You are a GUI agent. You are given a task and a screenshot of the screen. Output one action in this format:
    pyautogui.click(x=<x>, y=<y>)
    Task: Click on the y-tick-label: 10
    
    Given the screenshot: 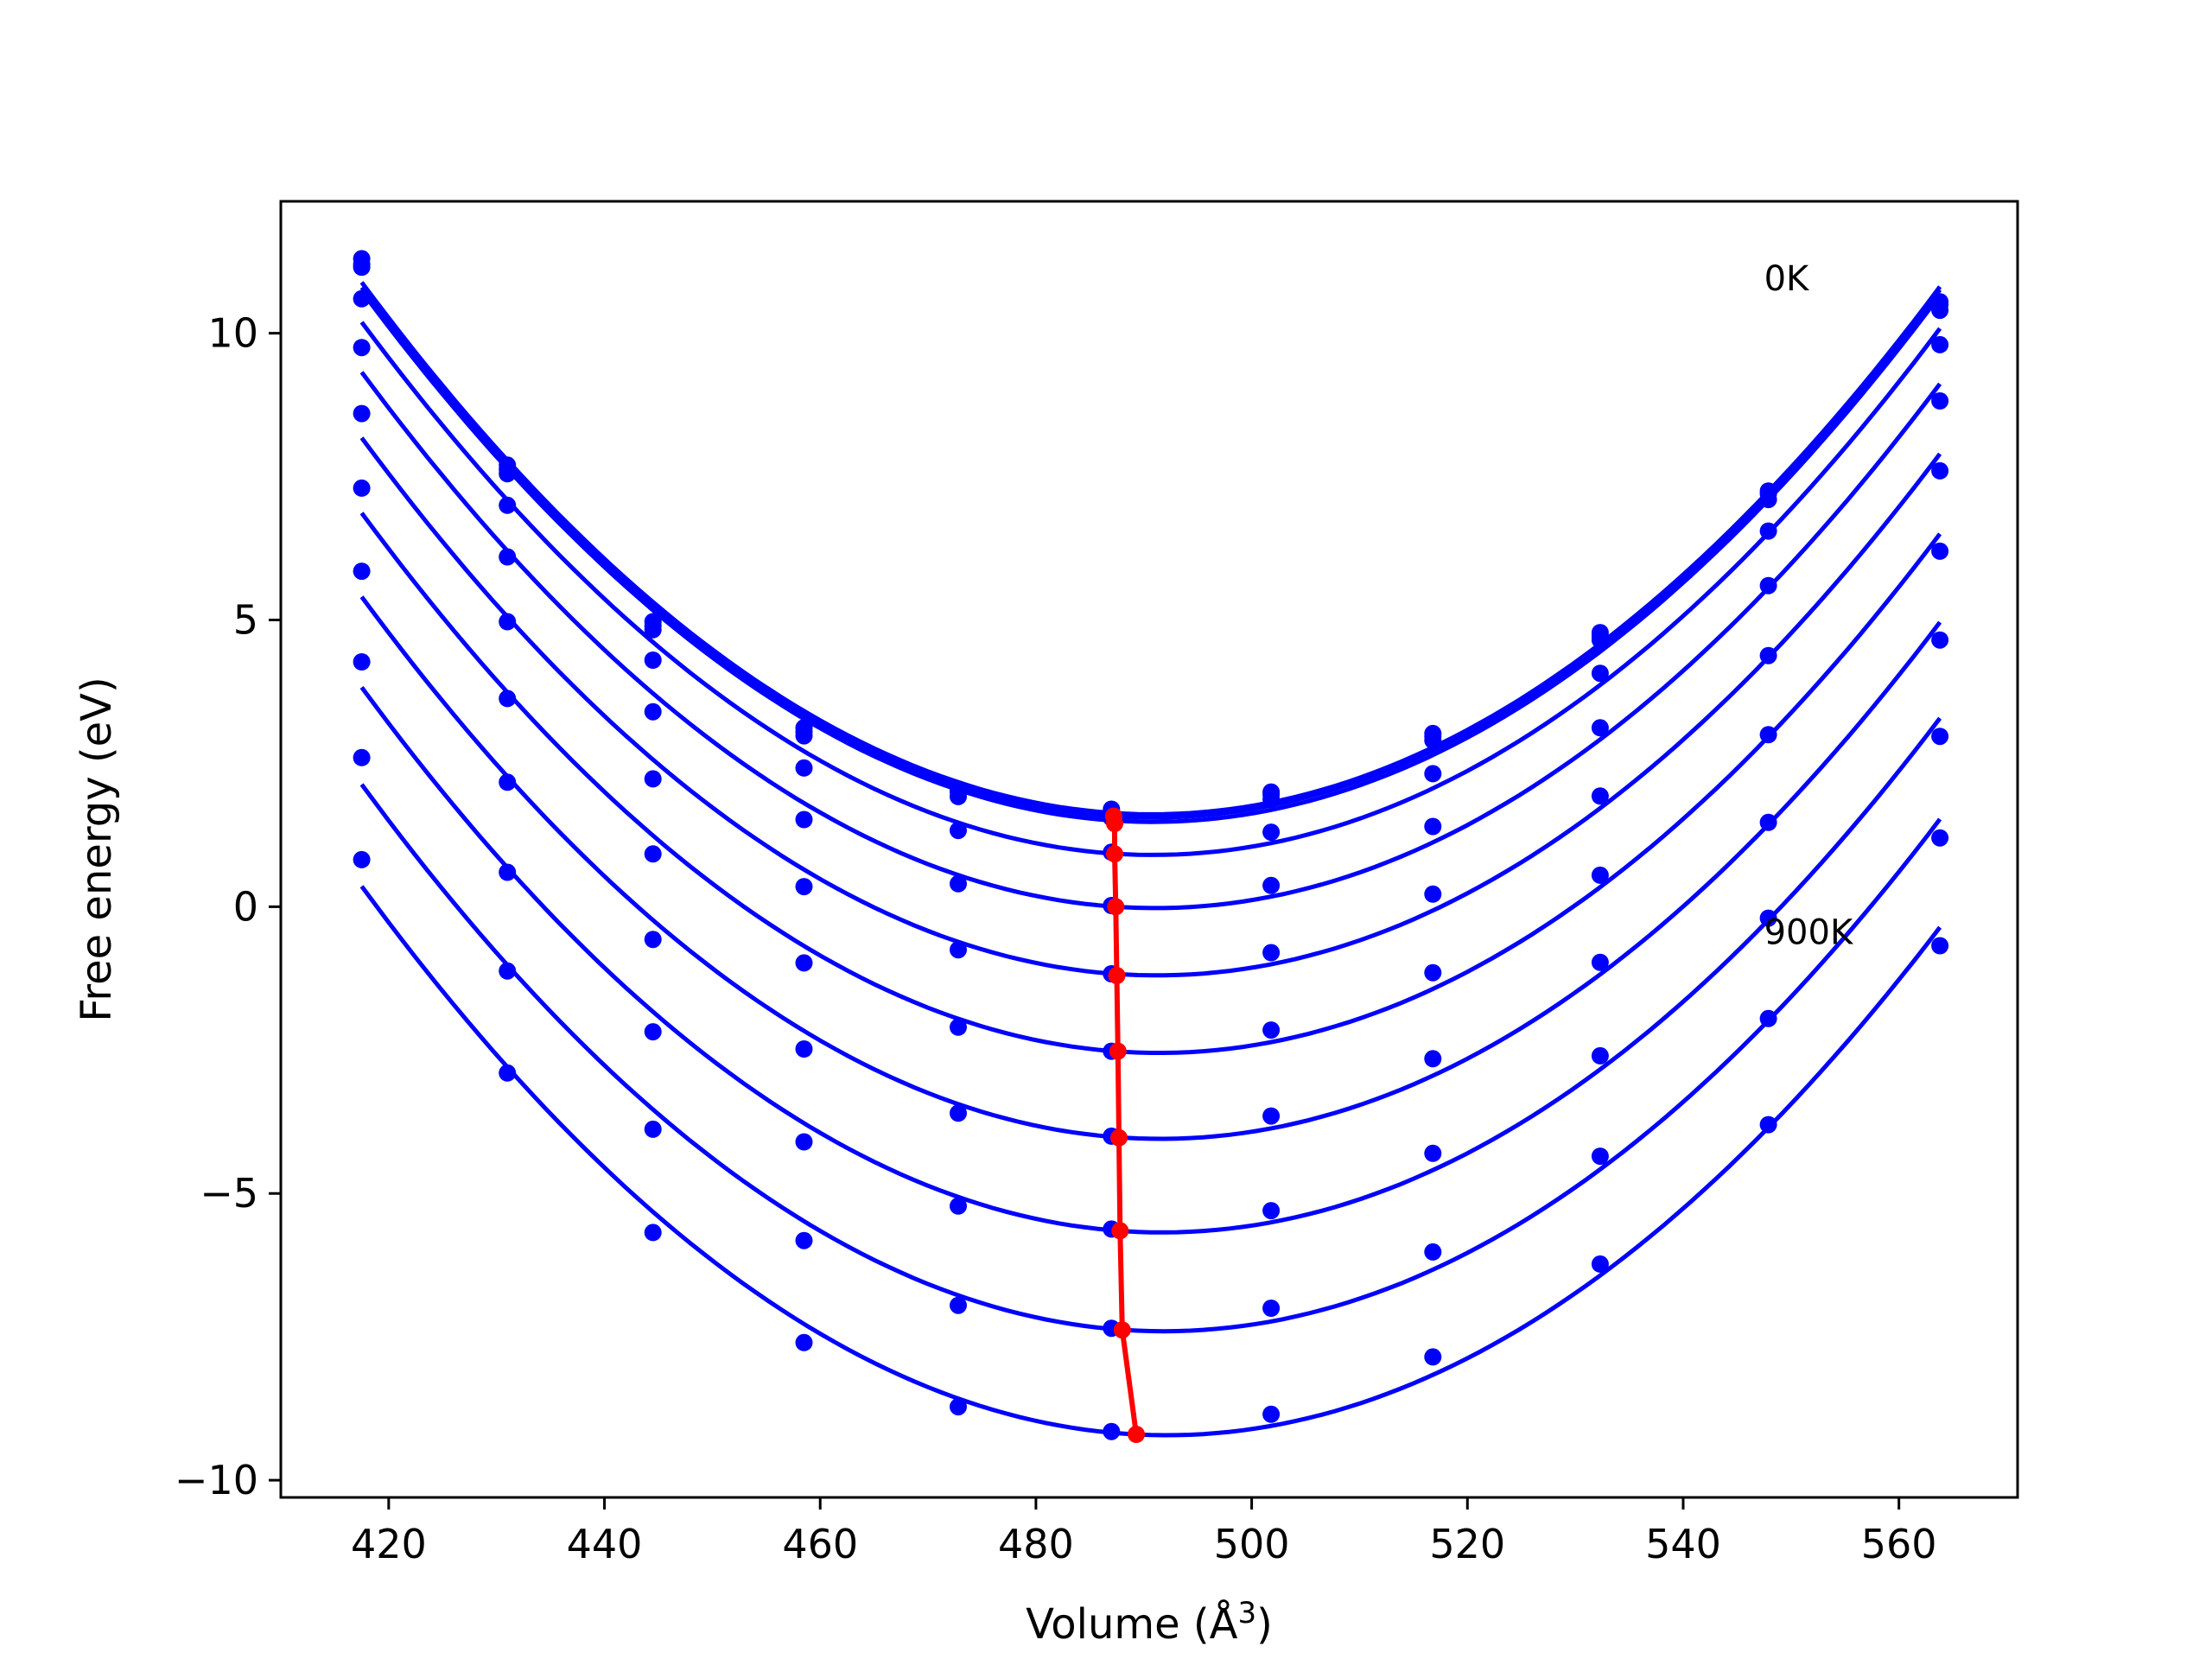 What is the action you would take?
    pyautogui.click(x=232, y=333)
    